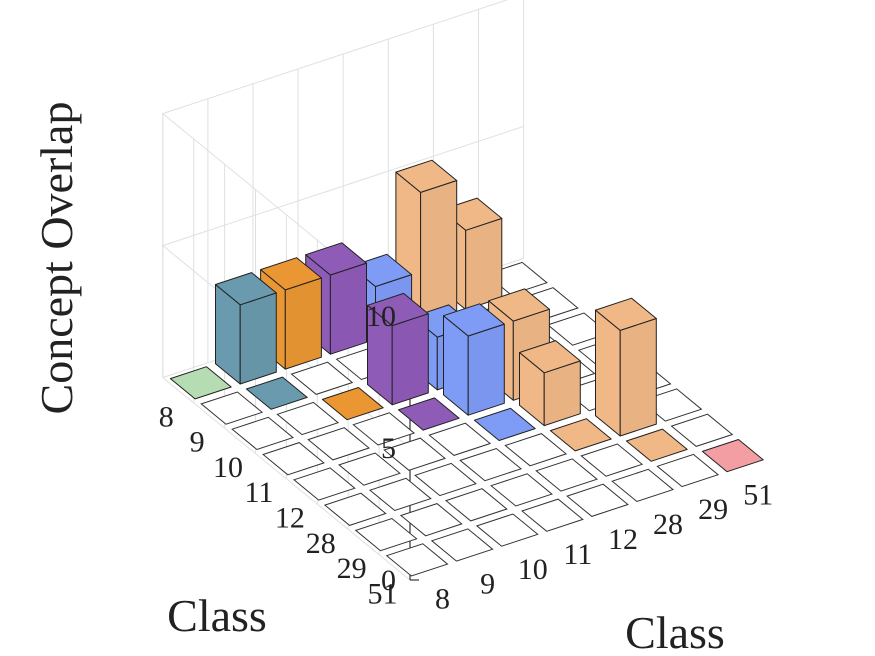 This screenshot has width=875, height=656. What do you see at coordinates (388, 580) in the screenshot?
I see `z-tick-label: 0` at bounding box center [388, 580].